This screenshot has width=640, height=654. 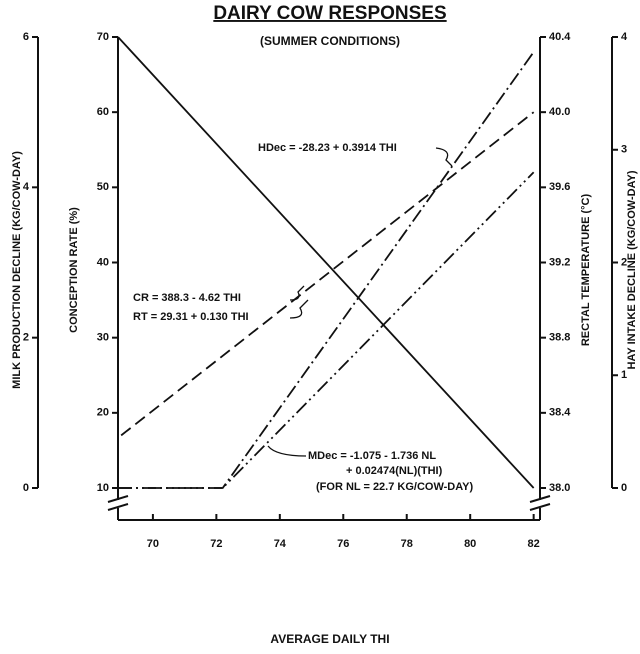 I want to click on y2-tick-label: 39.2, so click(x=559, y=262).